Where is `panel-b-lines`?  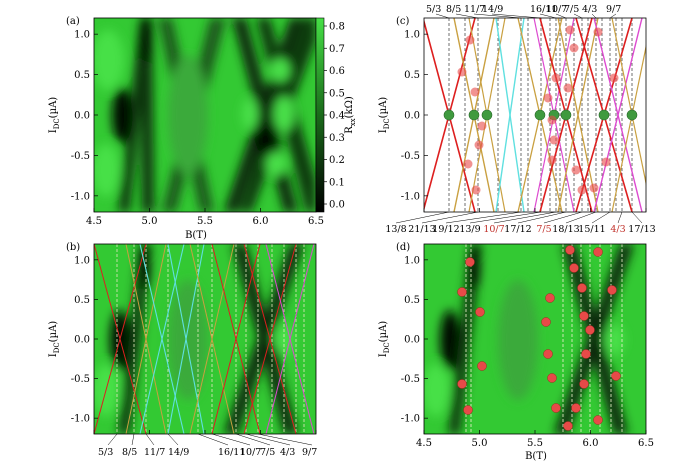
panel-b-lines is located at coordinates (204, 339).